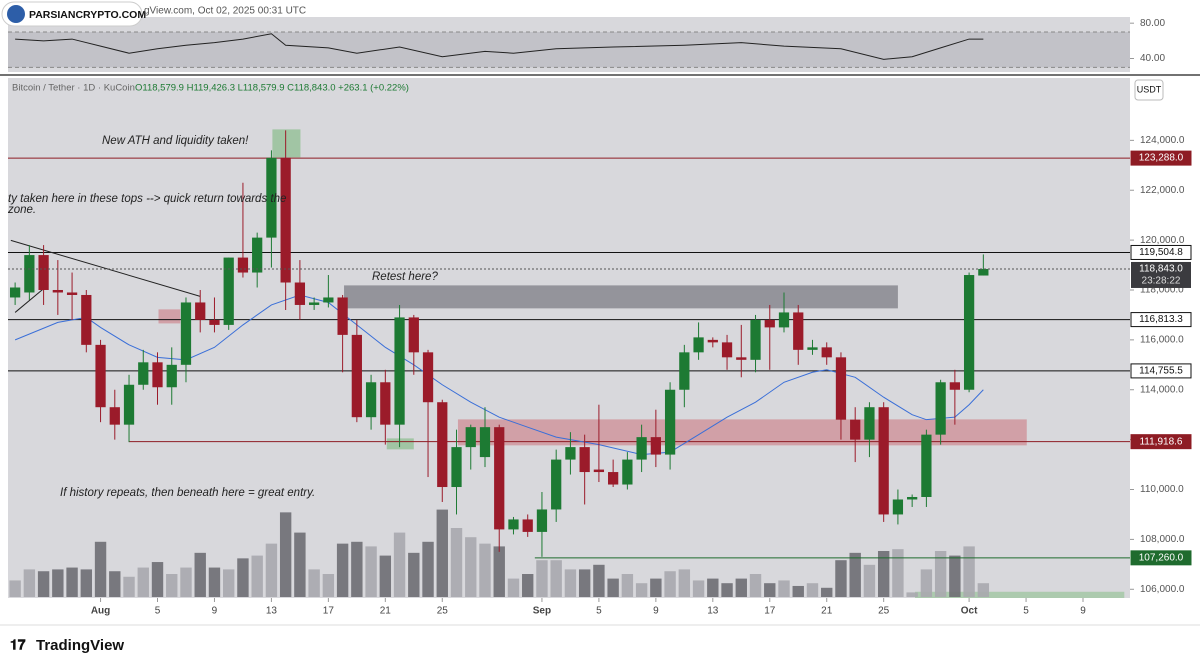 The height and width of the screenshot is (668, 1200). Describe the element at coordinates (105, 268) in the screenshot. I see `trendline` at that location.